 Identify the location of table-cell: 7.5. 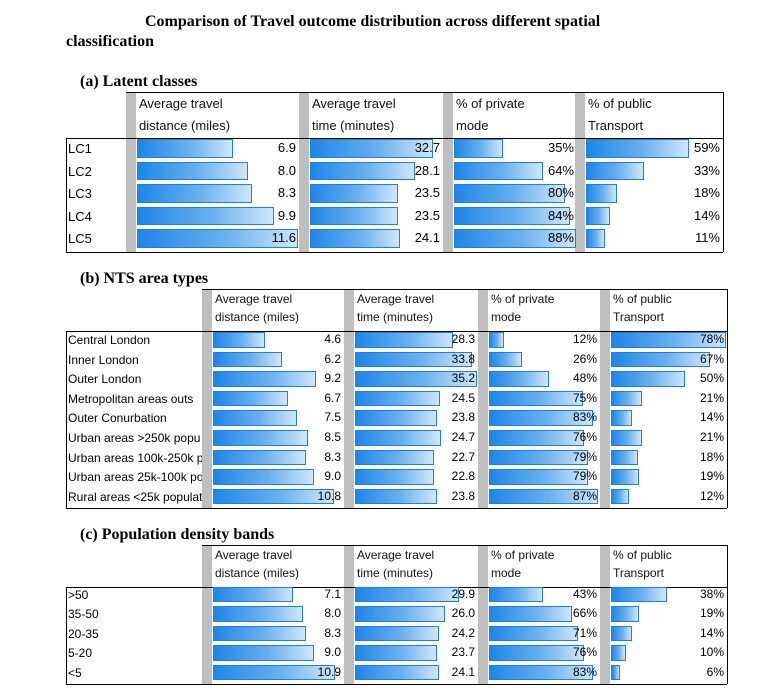
(278, 418).